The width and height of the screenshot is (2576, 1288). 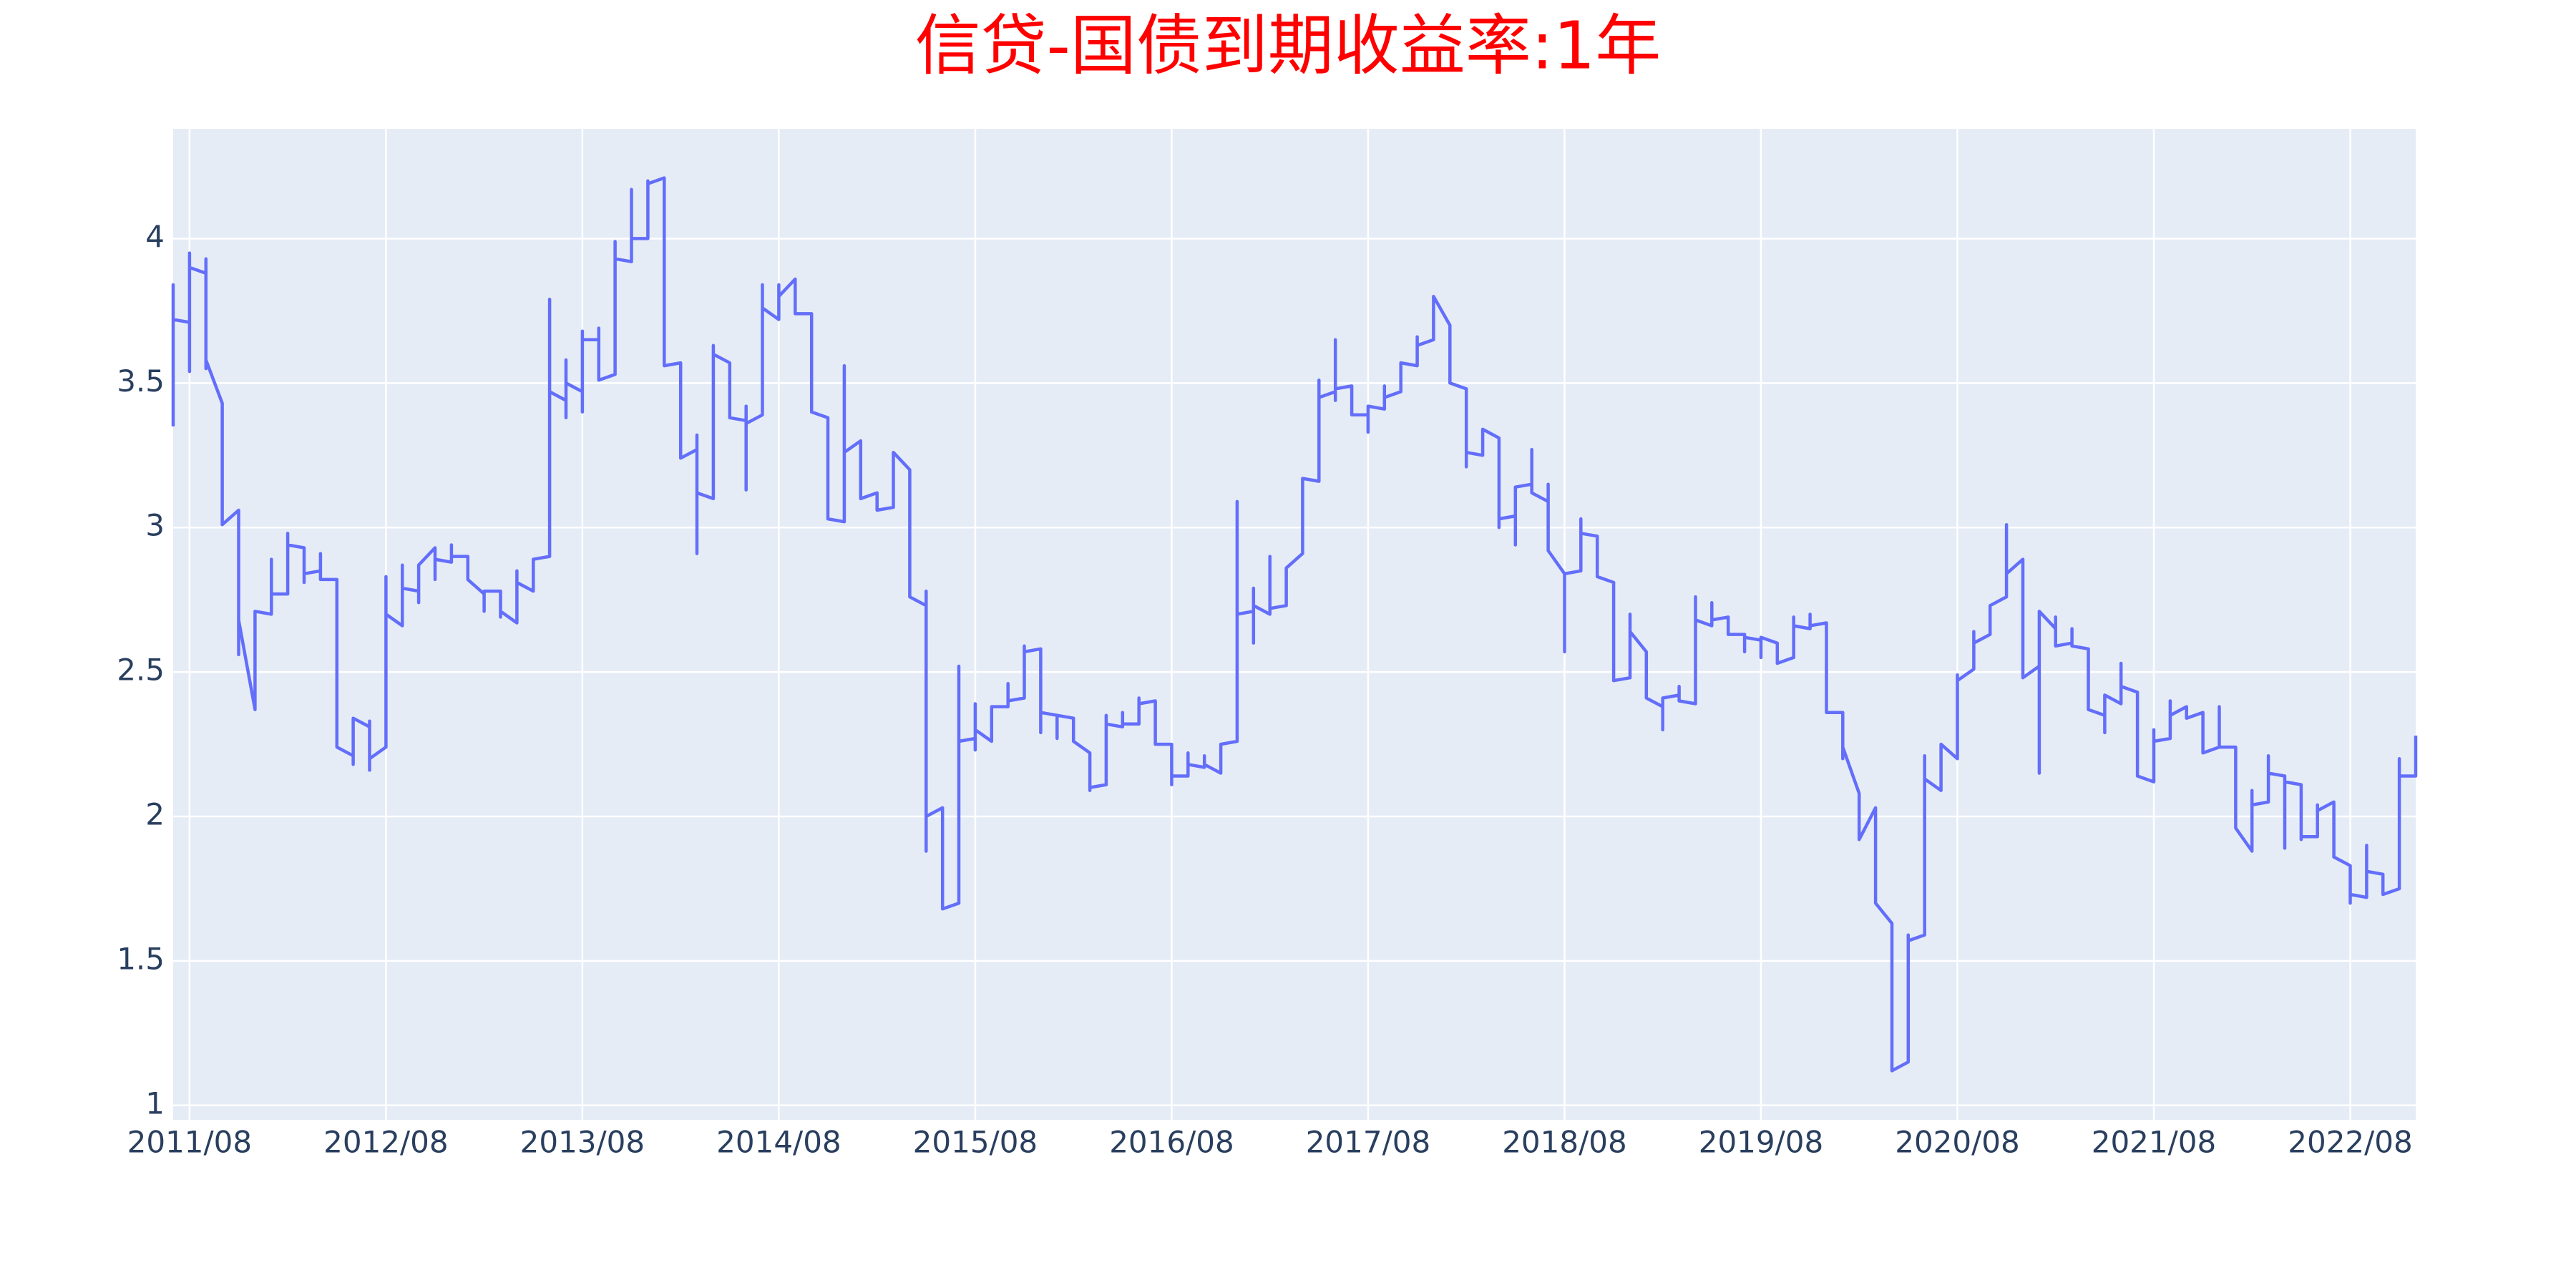 What do you see at coordinates (155, 236) in the screenshot?
I see `y-tick-label: 4` at bounding box center [155, 236].